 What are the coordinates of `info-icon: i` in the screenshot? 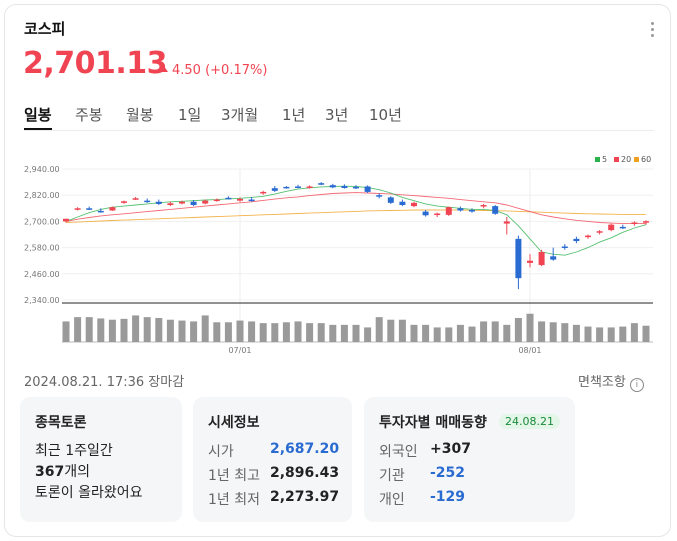 It's located at (636, 385).